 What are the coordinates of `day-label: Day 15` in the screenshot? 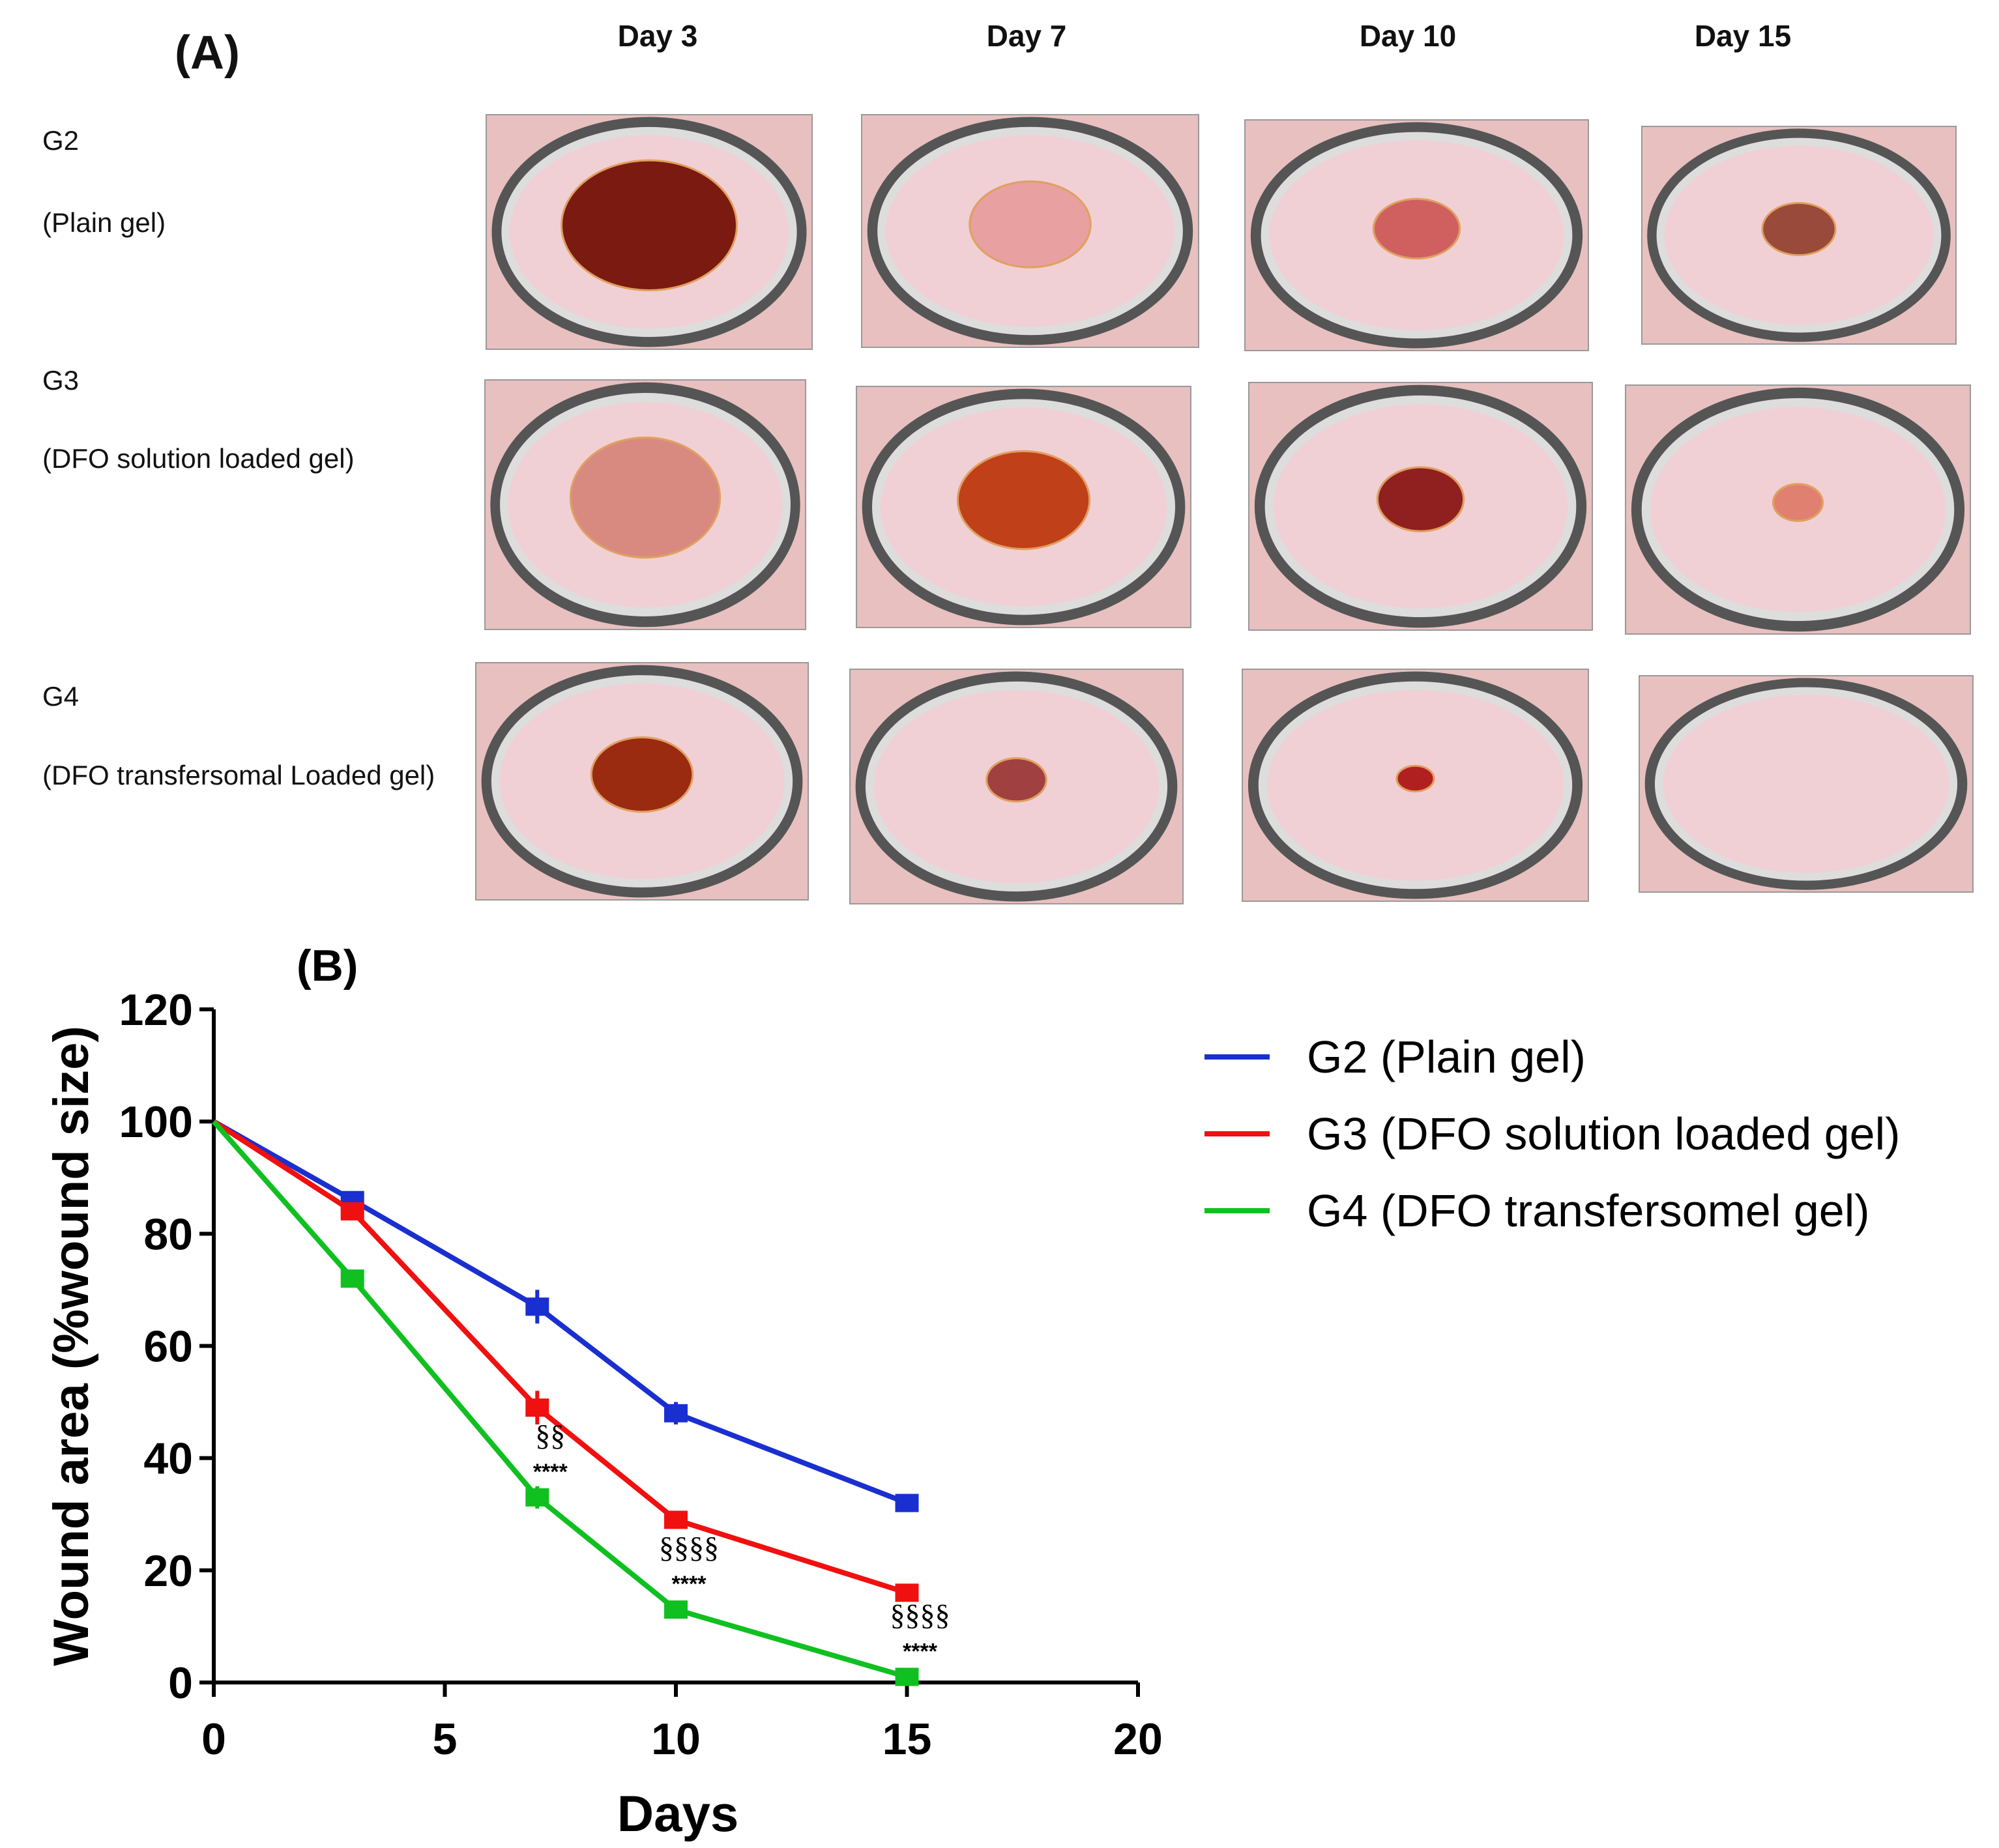 It's located at (1743, 36).